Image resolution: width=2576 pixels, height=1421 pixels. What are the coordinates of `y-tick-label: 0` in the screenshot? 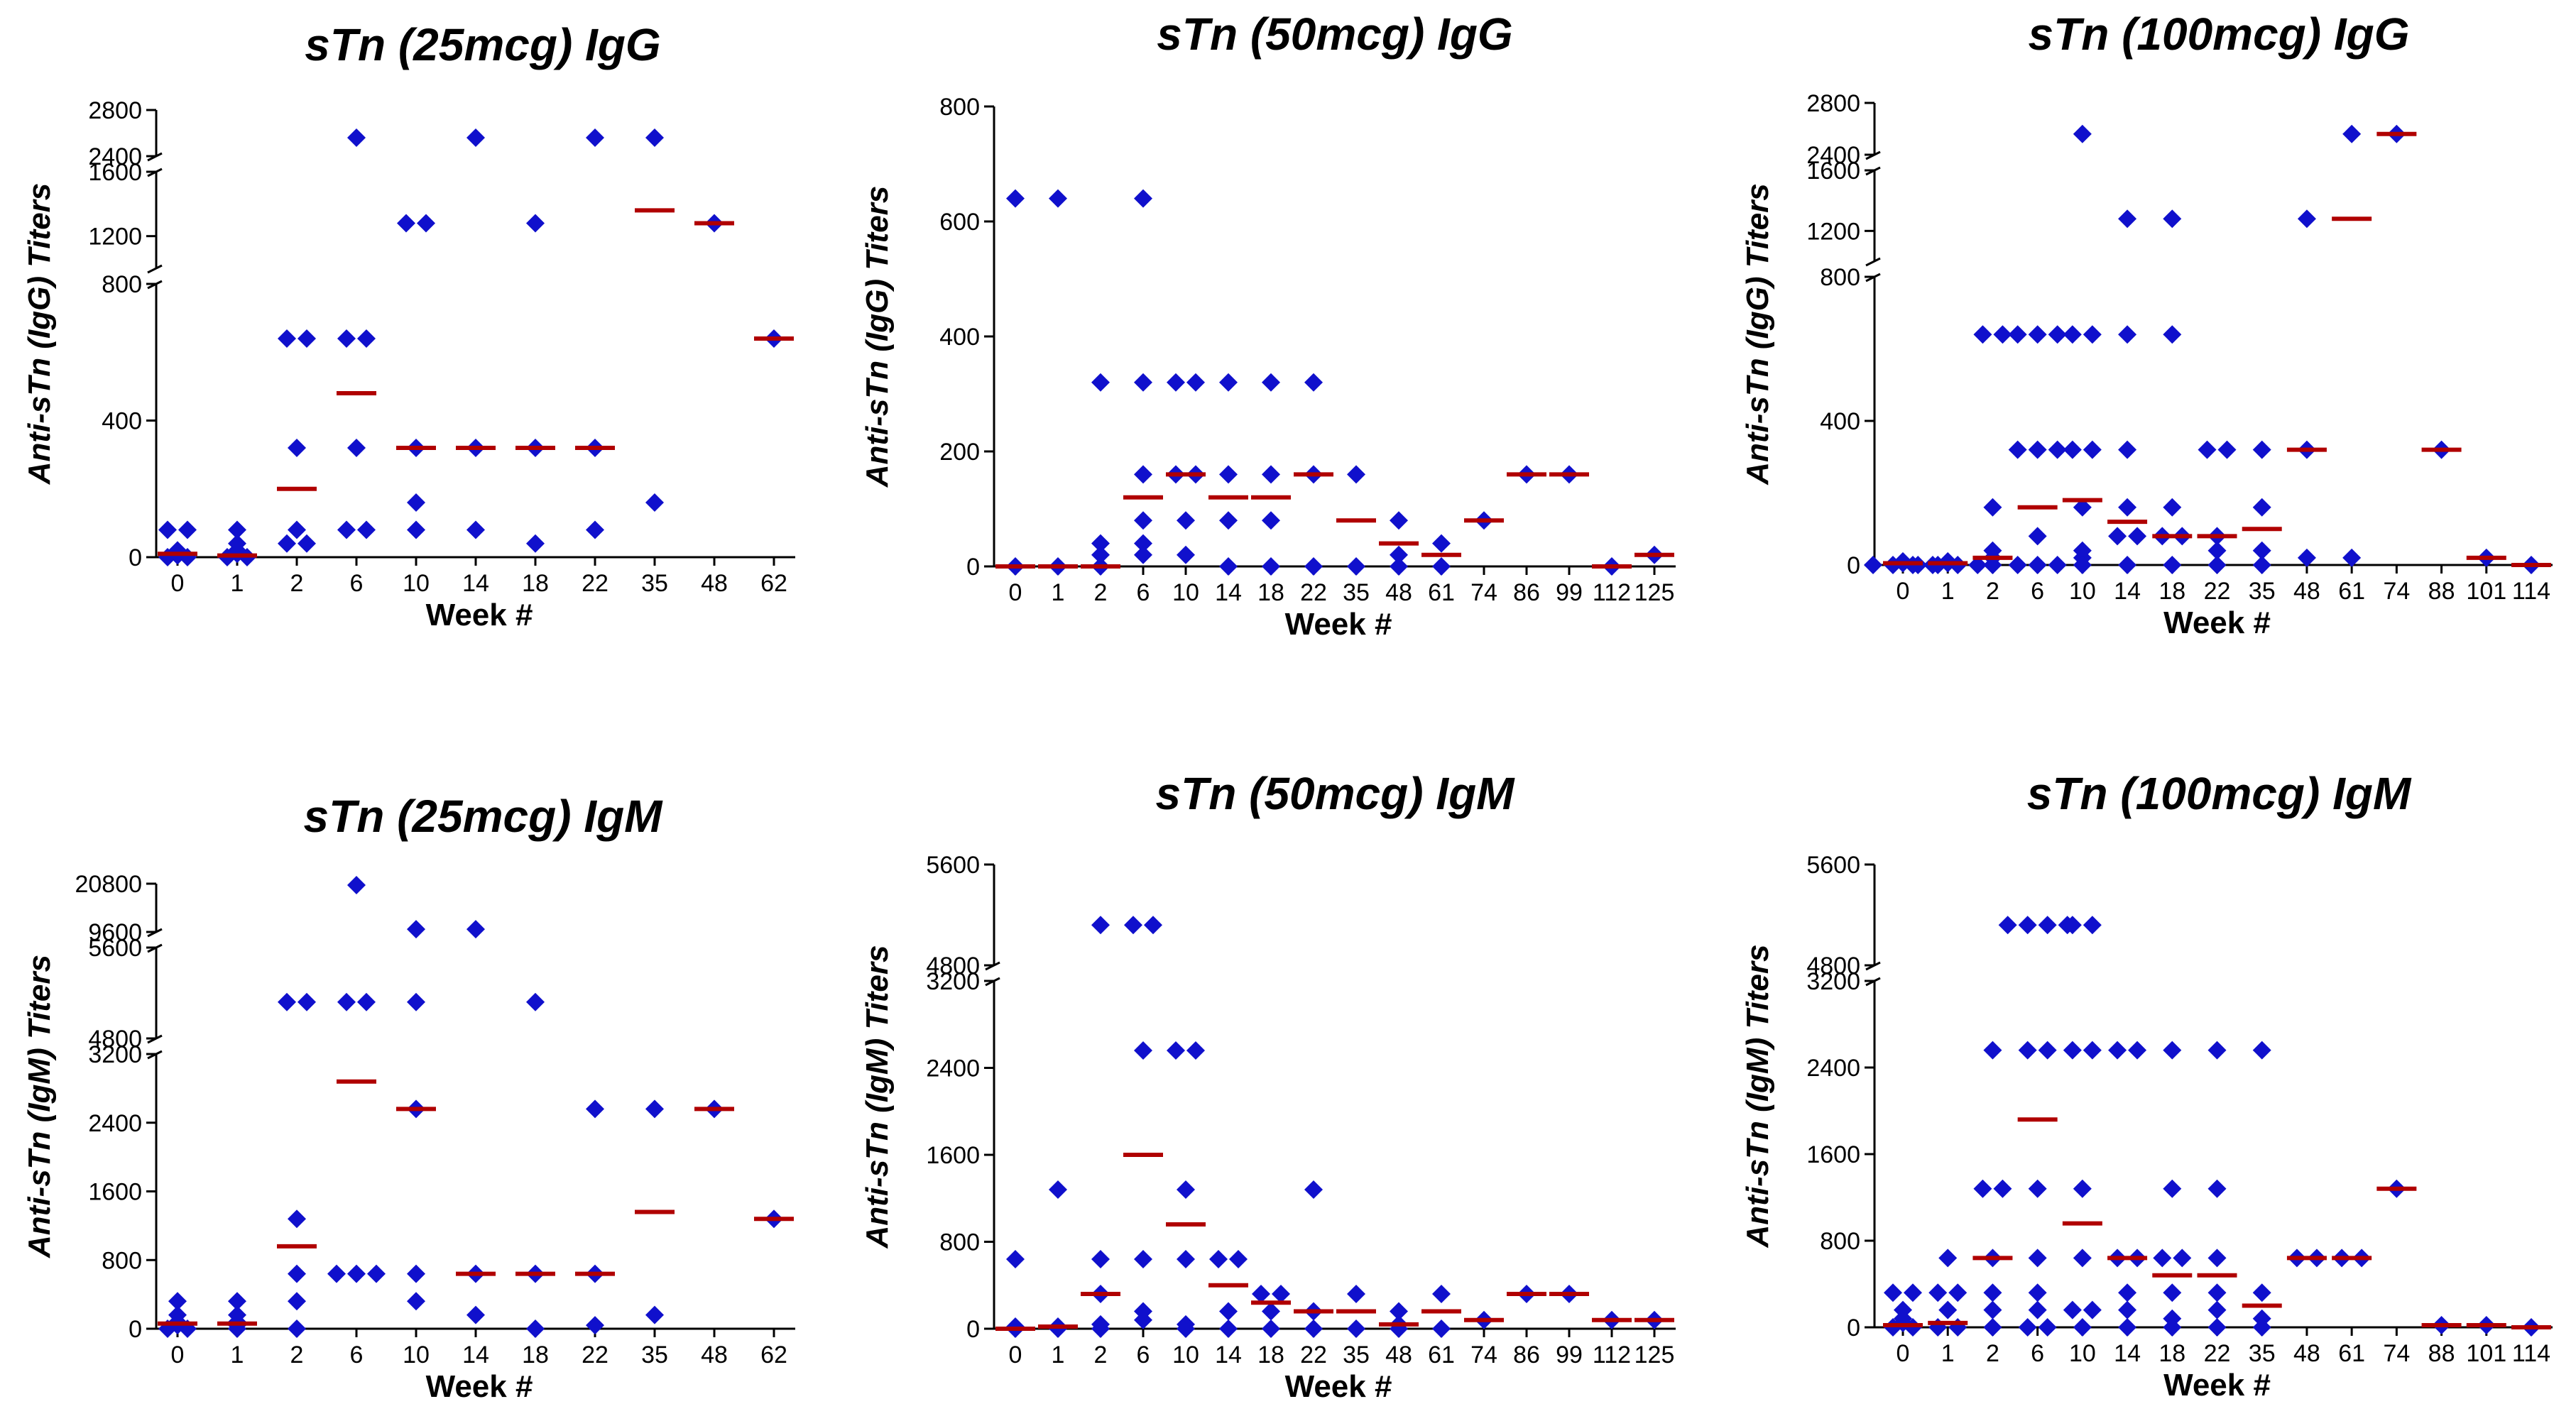 It's located at (973, 567).